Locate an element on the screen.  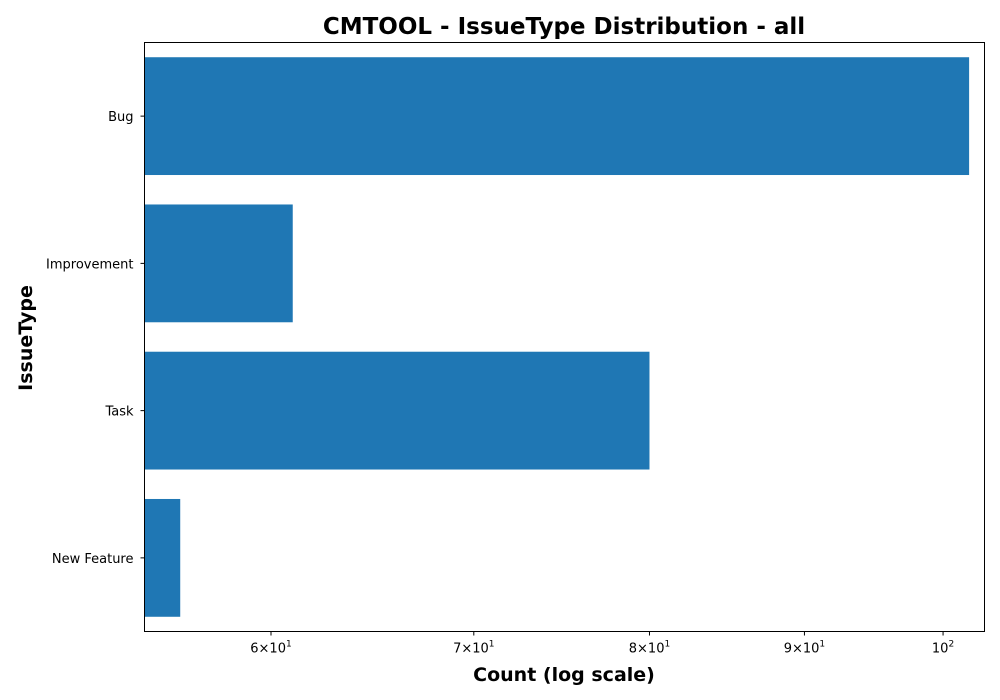
x-axis-ticks: 6×101 7×101 8×101 9×101 102 is located at coordinates (602, 644).